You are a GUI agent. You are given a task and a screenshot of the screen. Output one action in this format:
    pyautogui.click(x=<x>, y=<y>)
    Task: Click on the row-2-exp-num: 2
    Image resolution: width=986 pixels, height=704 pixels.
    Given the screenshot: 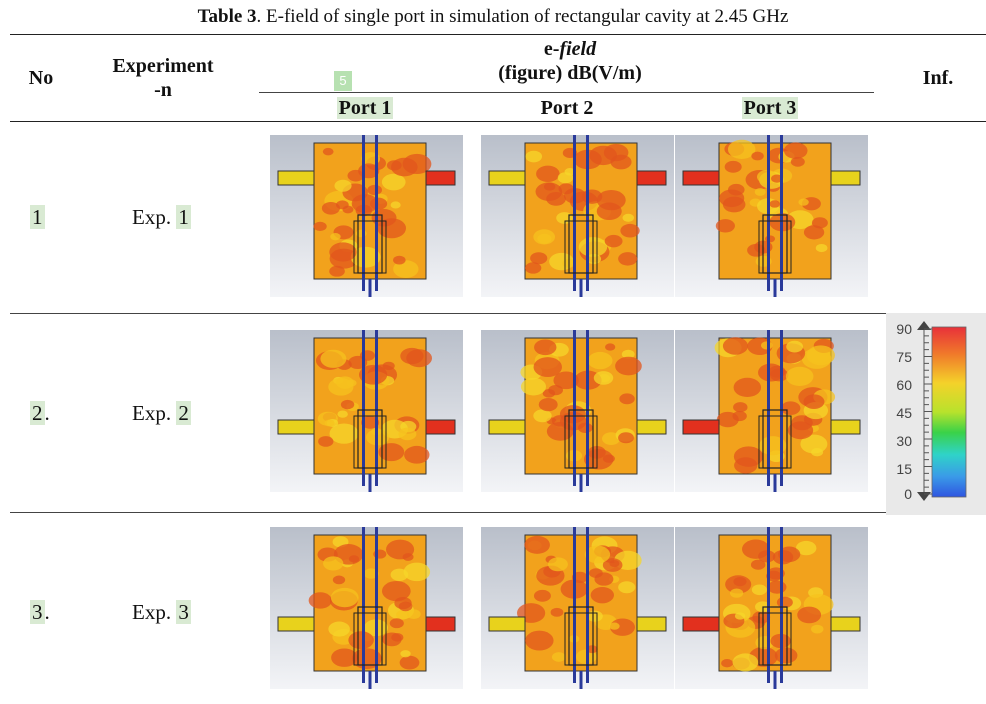 What is the action you would take?
    pyautogui.click(x=183, y=413)
    